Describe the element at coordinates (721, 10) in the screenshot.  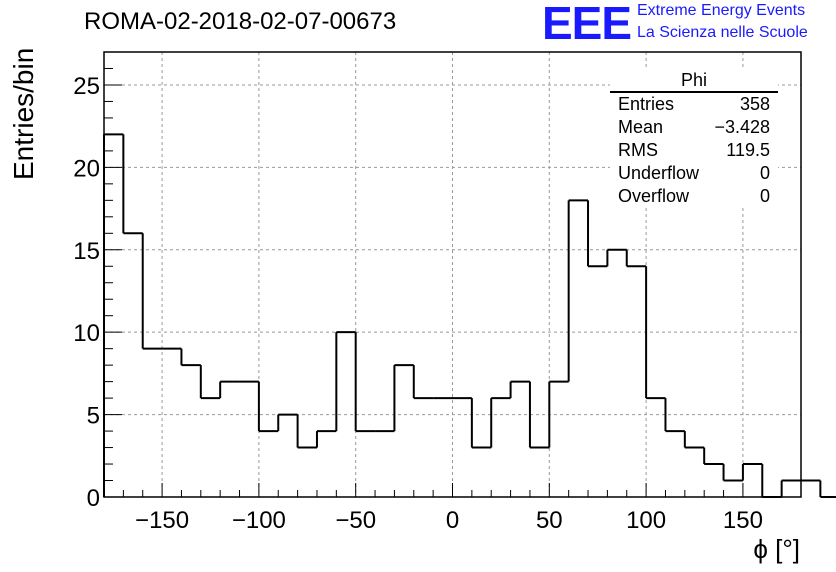
I see `logo-line-1: Extreme Energy Events` at that location.